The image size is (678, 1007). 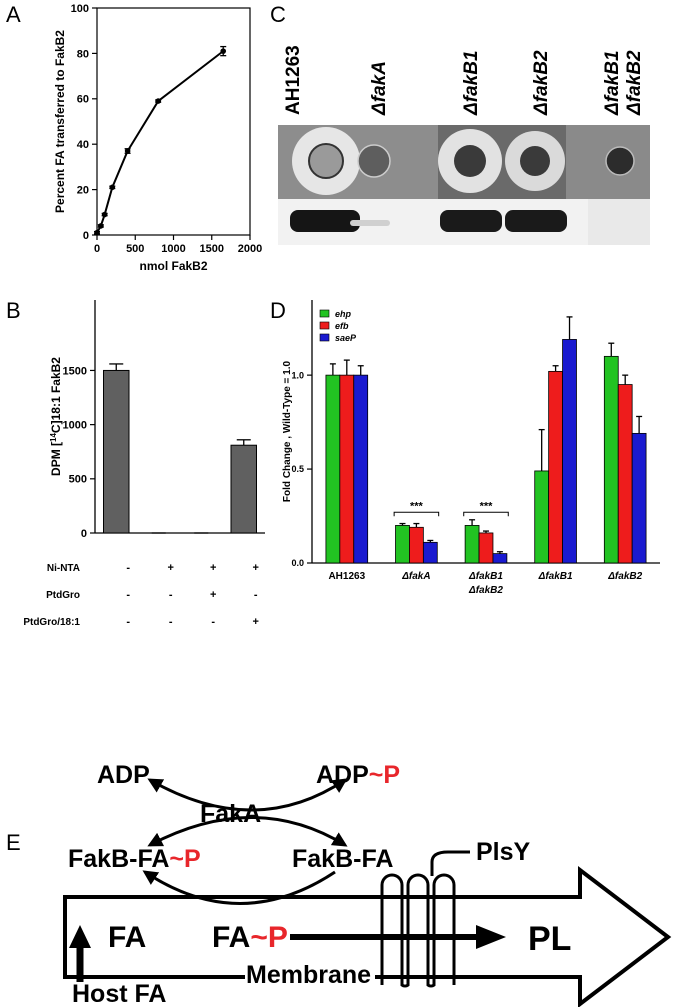 I want to click on panel-label: A, so click(x=13, y=14).